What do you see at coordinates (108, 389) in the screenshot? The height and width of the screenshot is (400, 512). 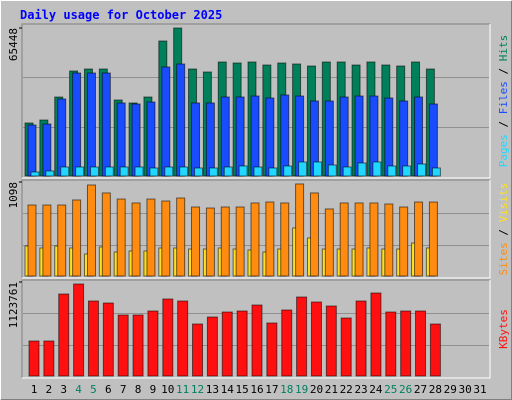 I see `x-tick-label: 6` at bounding box center [108, 389].